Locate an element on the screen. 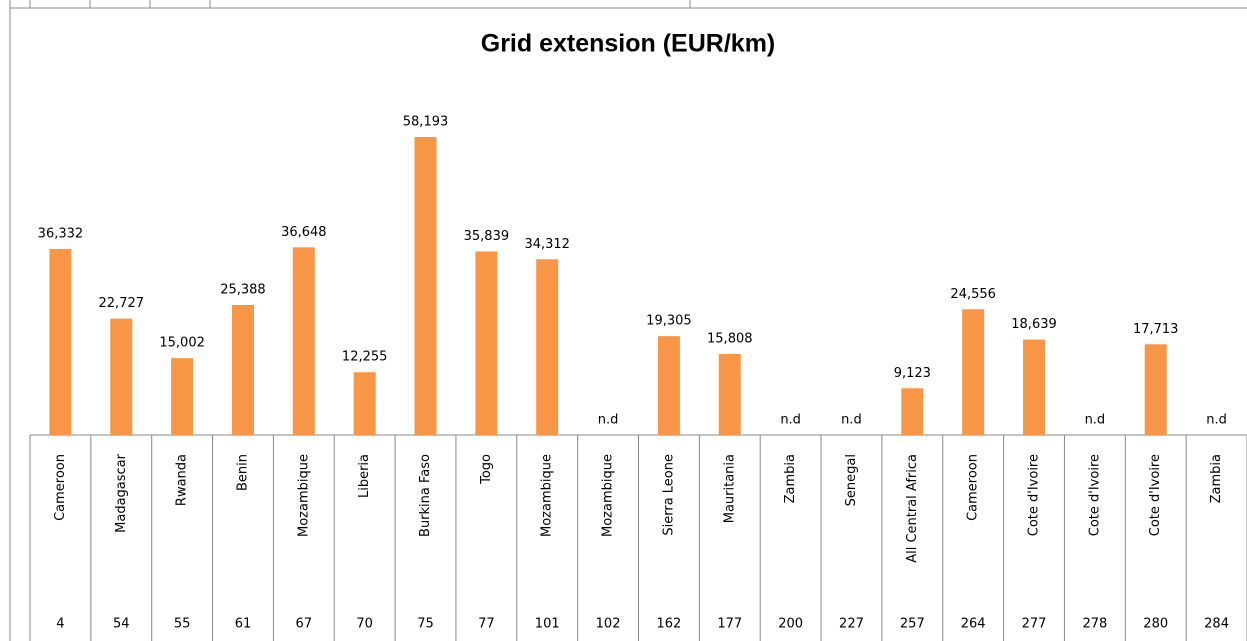 The image size is (1247, 641). row-number: 200 is located at coordinates (790, 624).